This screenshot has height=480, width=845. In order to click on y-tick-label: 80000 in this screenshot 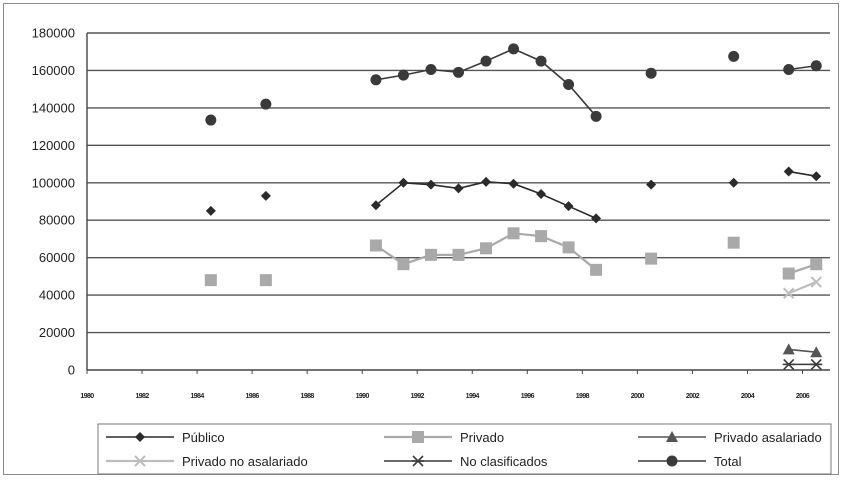, I will do `click(57, 220)`.